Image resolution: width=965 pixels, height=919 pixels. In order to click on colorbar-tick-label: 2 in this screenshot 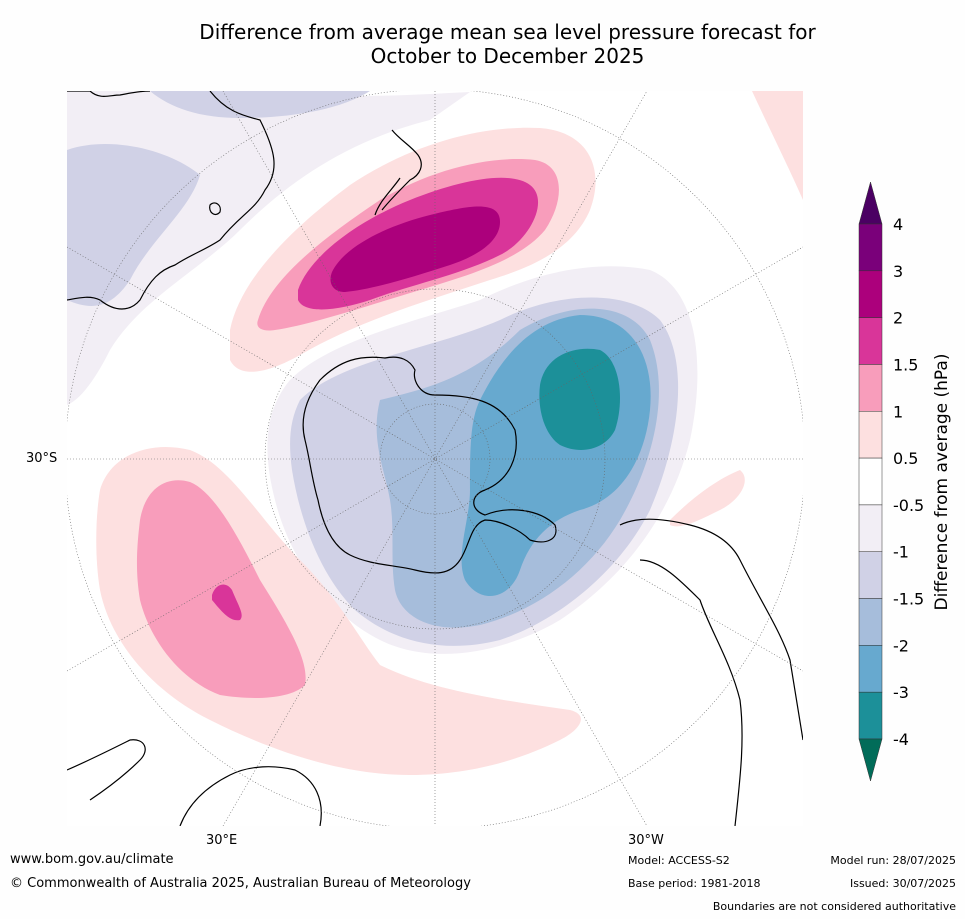, I will do `click(898, 318)`.